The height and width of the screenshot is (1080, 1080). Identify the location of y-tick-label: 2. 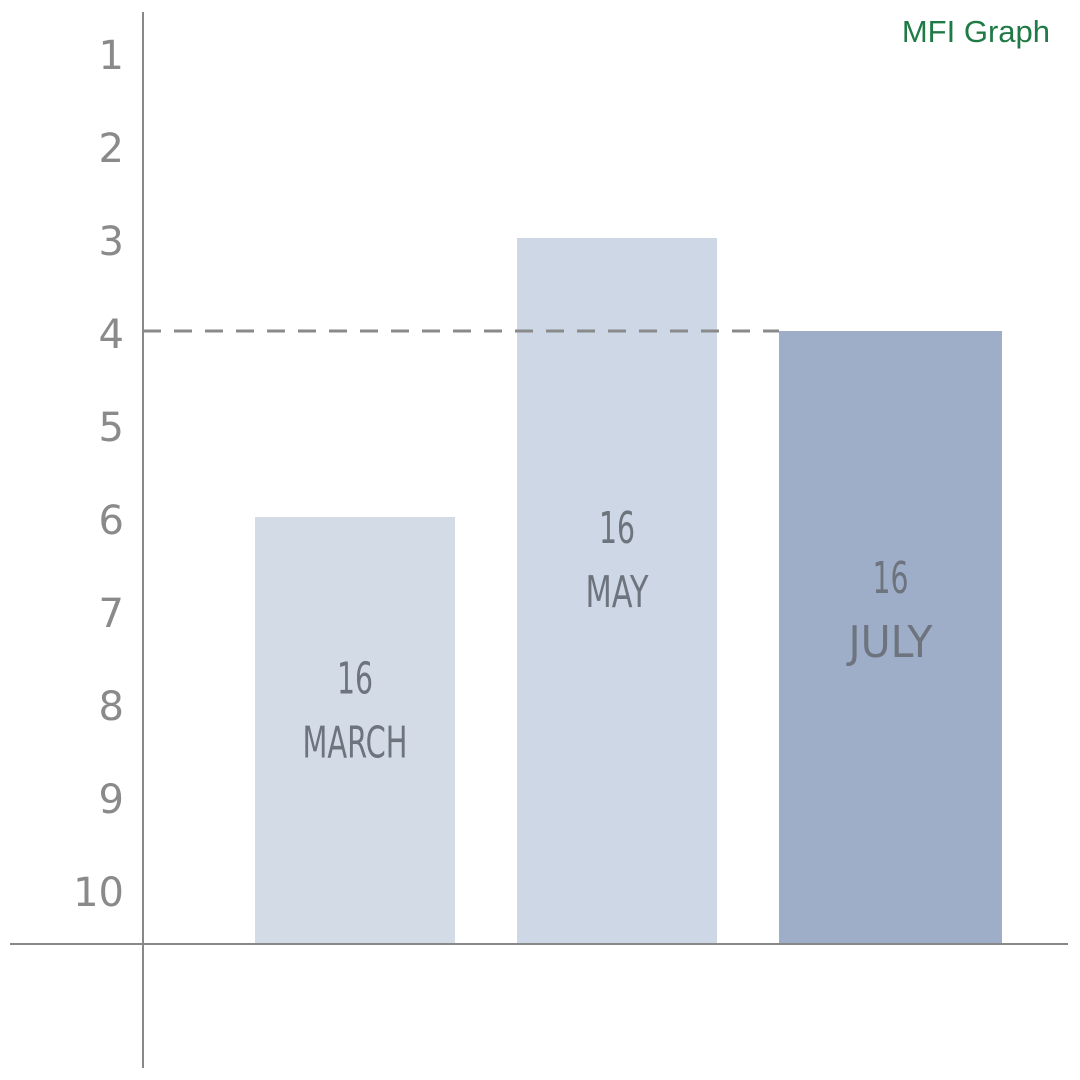
(111, 149).